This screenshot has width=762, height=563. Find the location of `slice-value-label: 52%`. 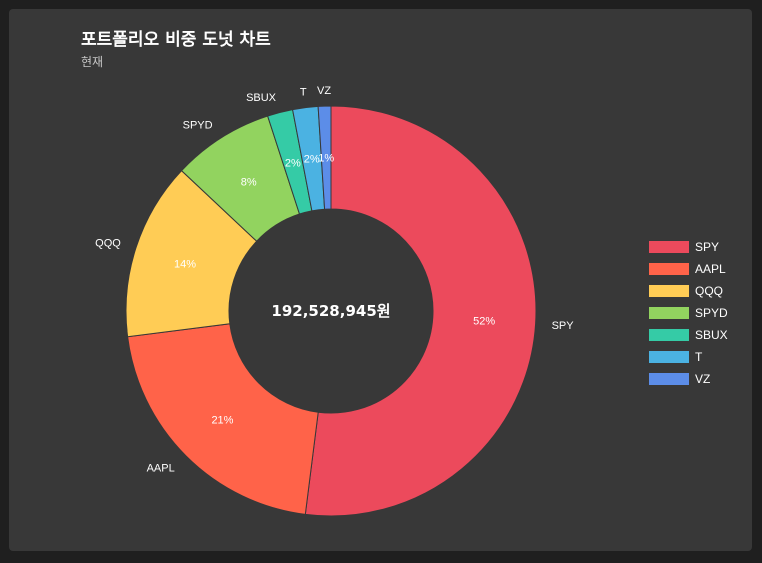

slice-value-label: 52% is located at coordinates (484, 322).